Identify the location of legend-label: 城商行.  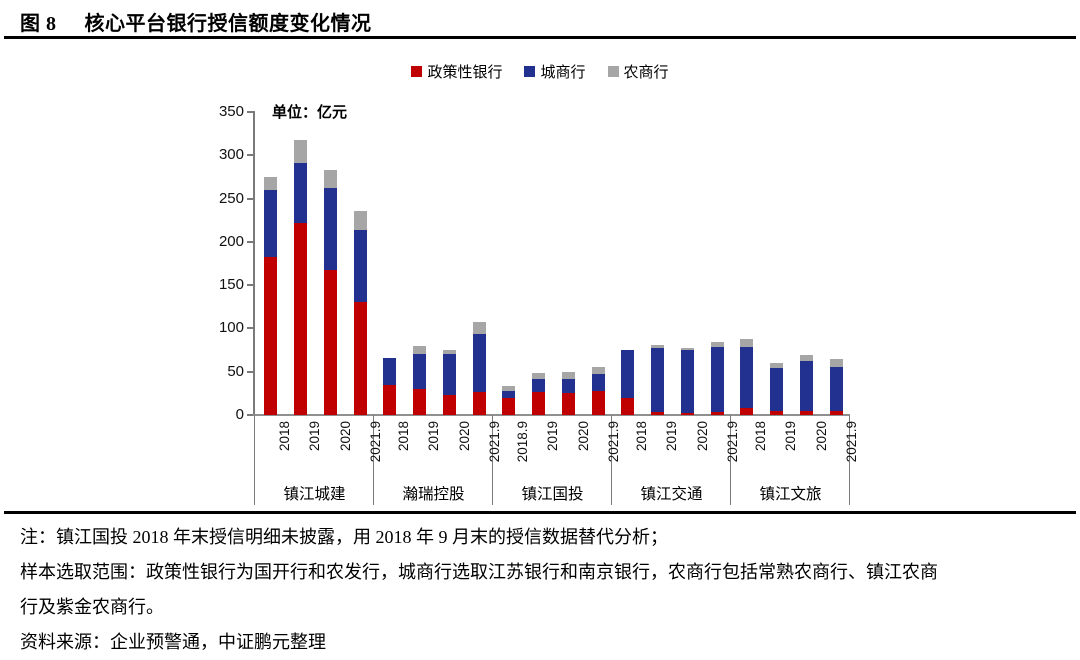
(563, 72).